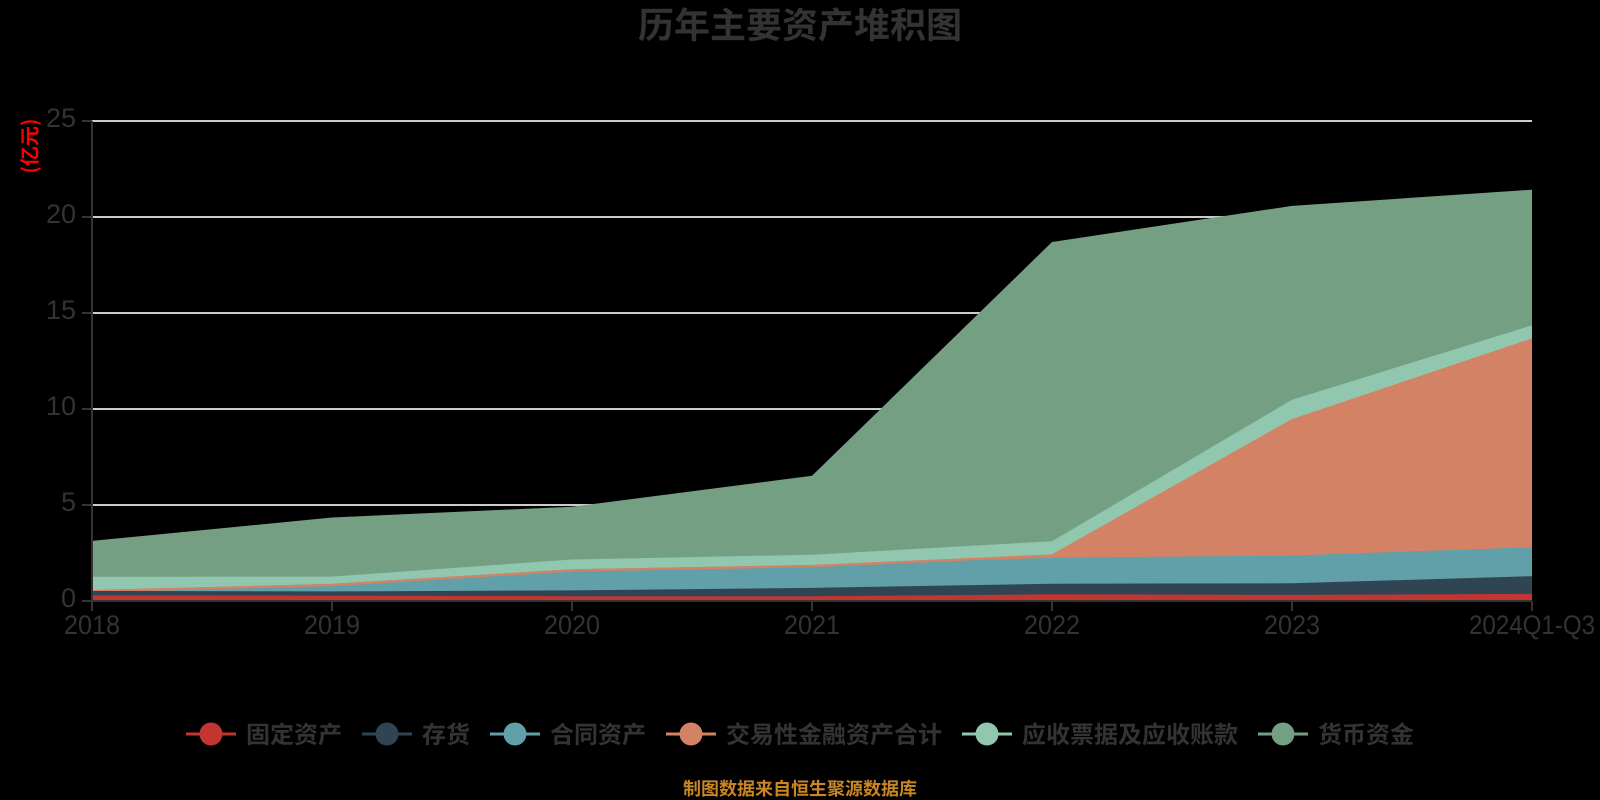  I want to click on svg-text: 2021, so click(812, 625).